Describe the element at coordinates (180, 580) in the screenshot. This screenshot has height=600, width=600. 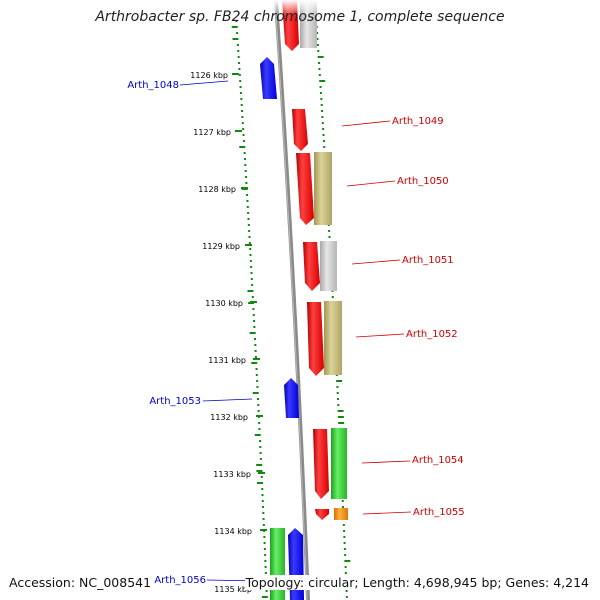
I see `gene-label: Arth_1056` at that location.